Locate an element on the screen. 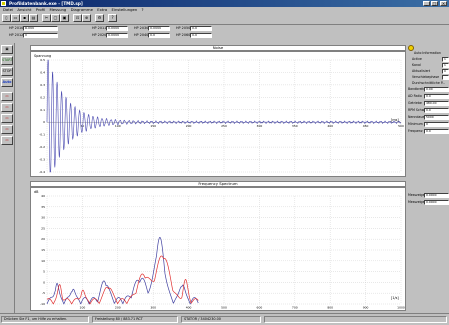 This screenshot has height=325, width=449. info-label: Bandbreite is located at coordinates (417, 89).